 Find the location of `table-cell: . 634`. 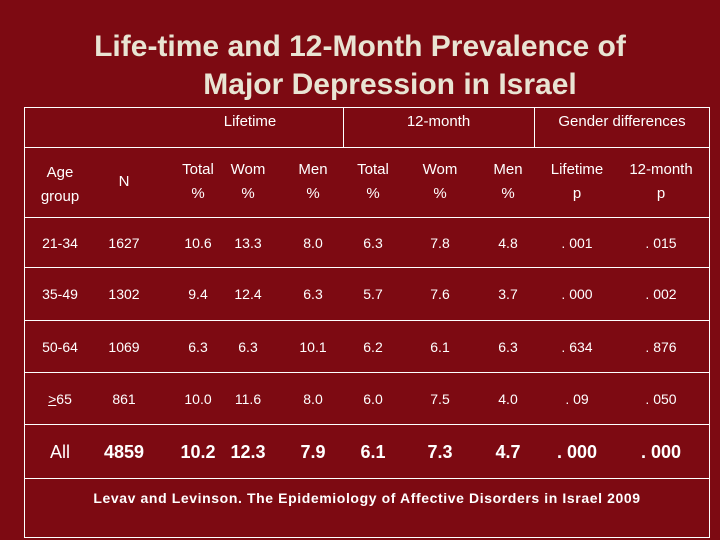

table-cell: . 634 is located at coordinates (577, 346).